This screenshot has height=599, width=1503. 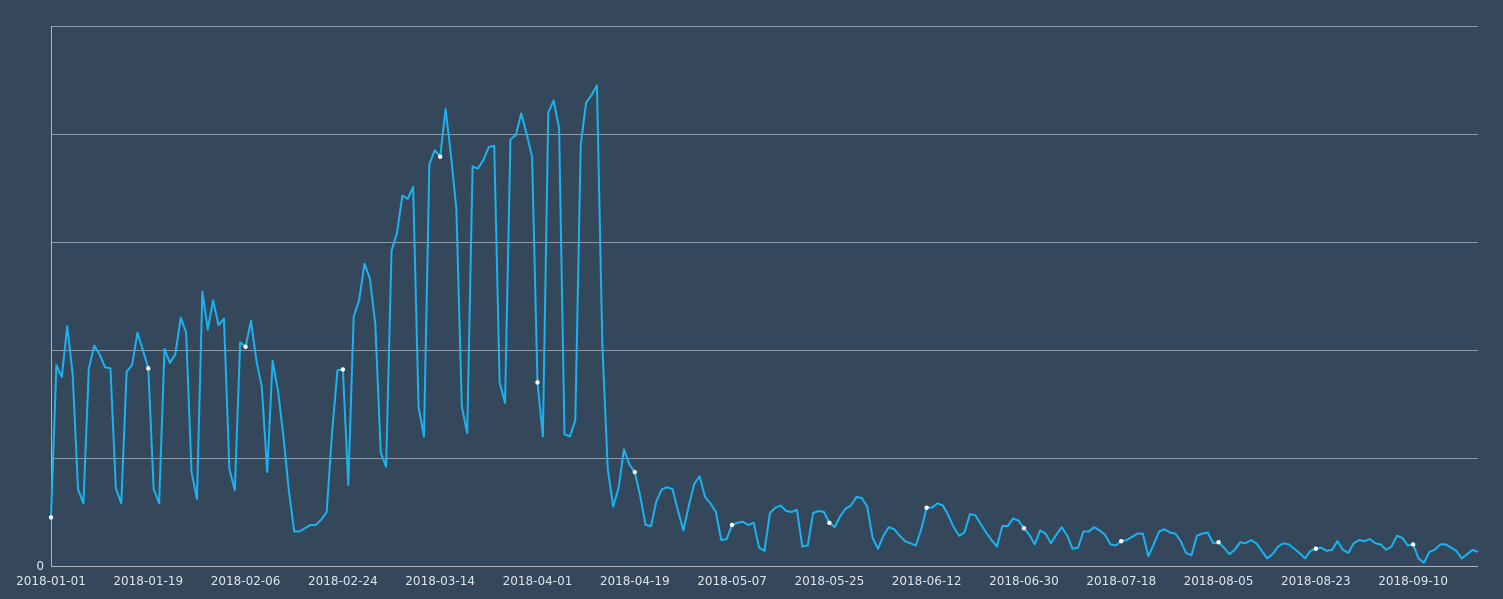 I want to click on x-tick-label: 2018-02-24, so click(x=343, y=581).